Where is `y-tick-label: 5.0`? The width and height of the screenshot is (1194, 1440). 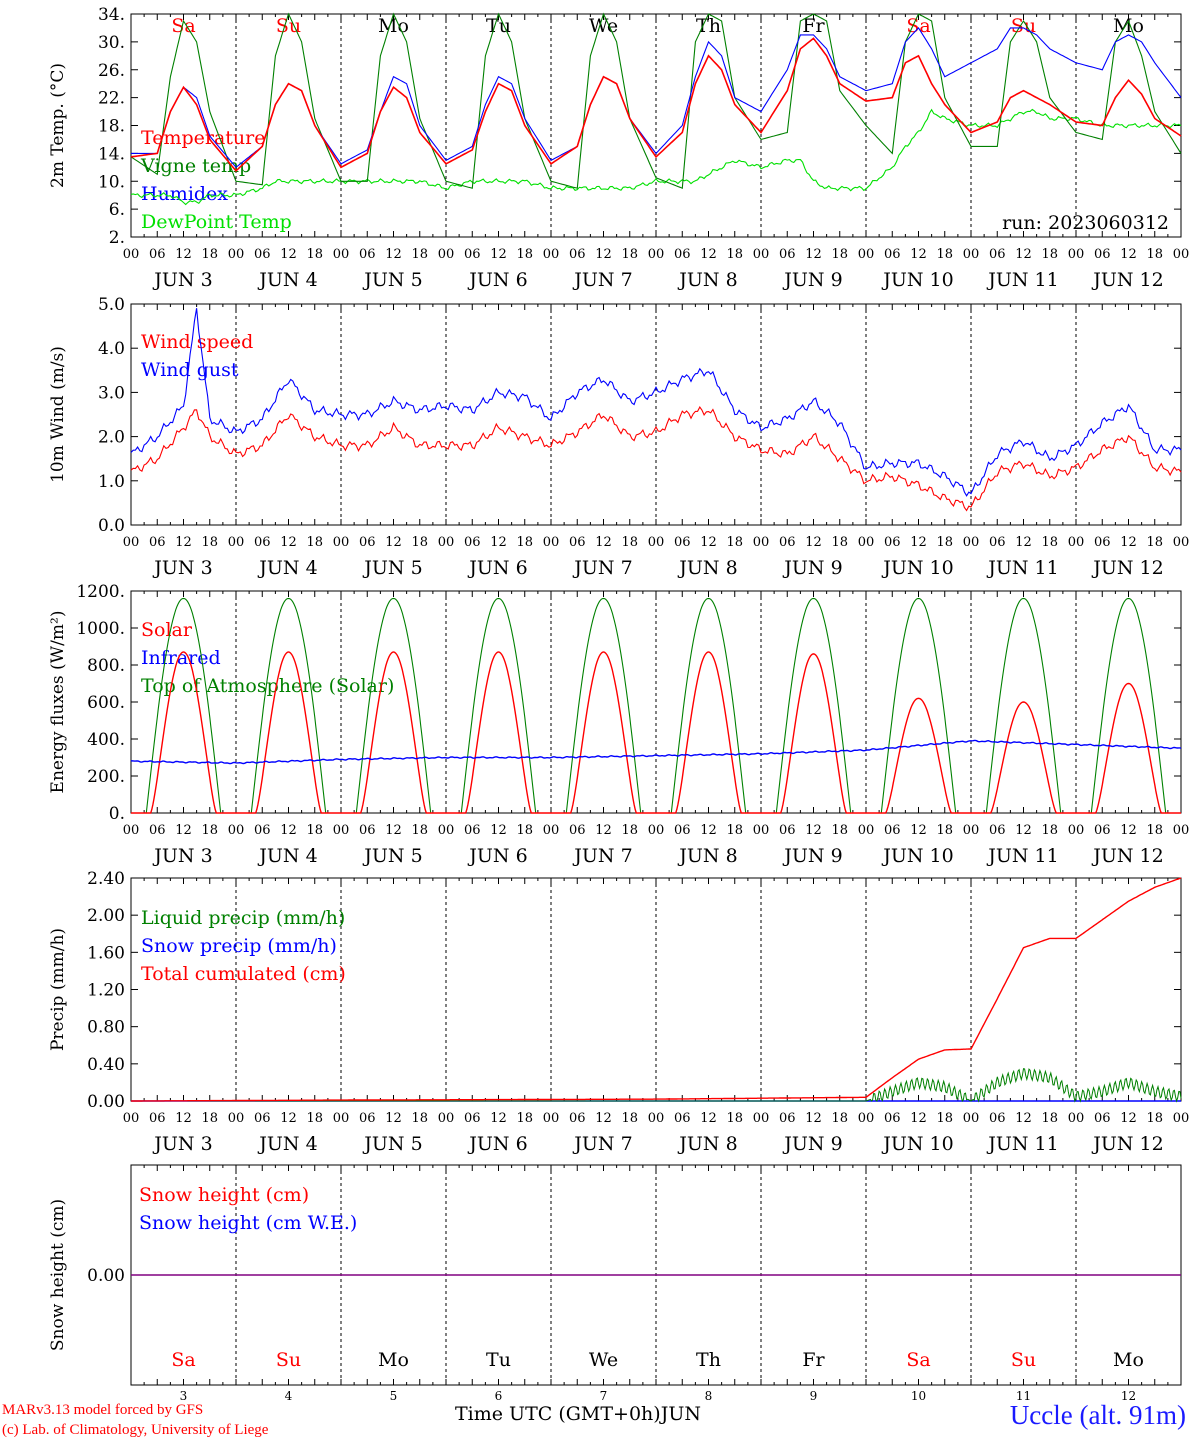 y-tick-label: 5.0 is located at coordinates (111, 305).